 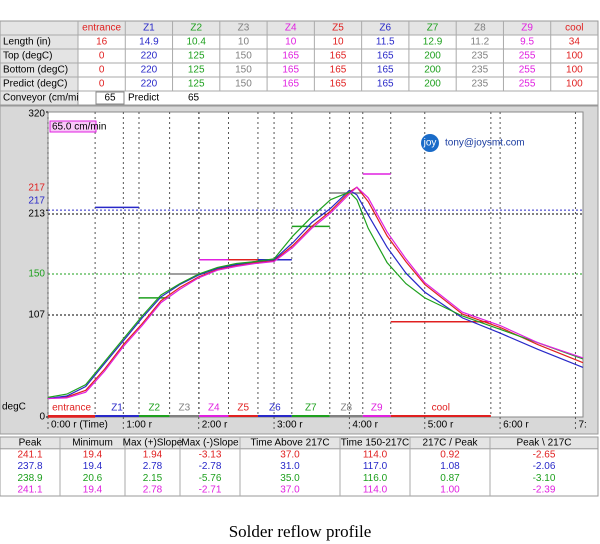 I want to click on y-tick-label: 320, so click(x=36, y=114).